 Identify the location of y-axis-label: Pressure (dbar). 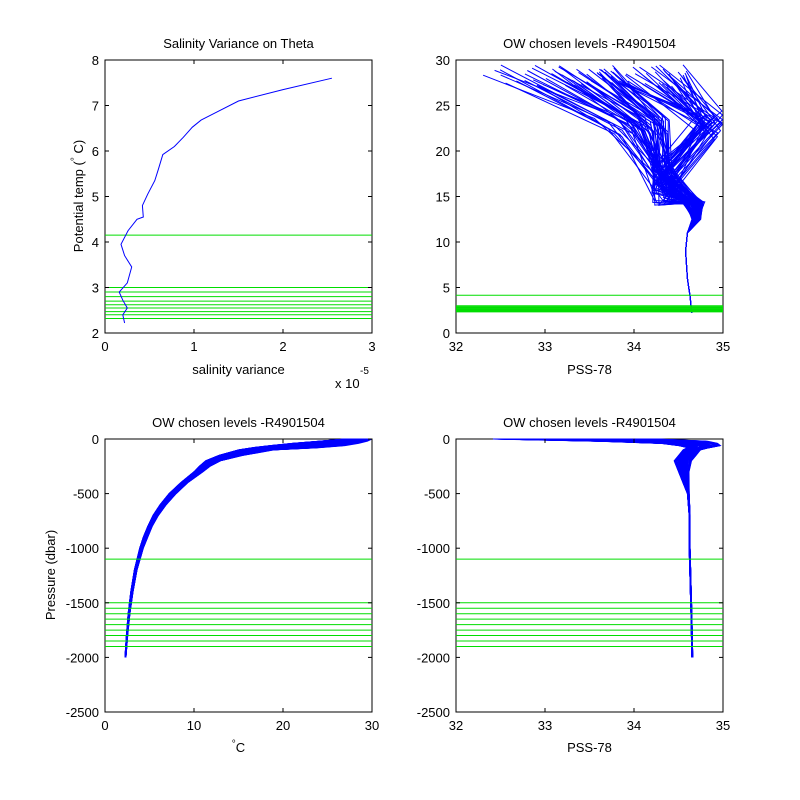
(50, 575).